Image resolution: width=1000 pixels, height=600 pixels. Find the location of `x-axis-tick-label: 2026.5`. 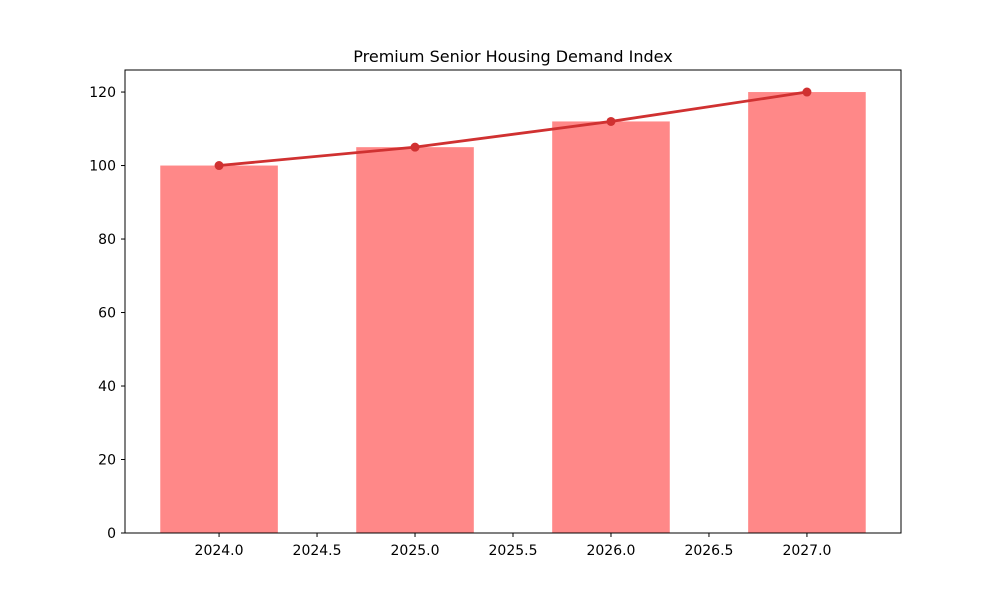

x-axis-tick-label: 2026.5 is located at coordinates (708, 551).